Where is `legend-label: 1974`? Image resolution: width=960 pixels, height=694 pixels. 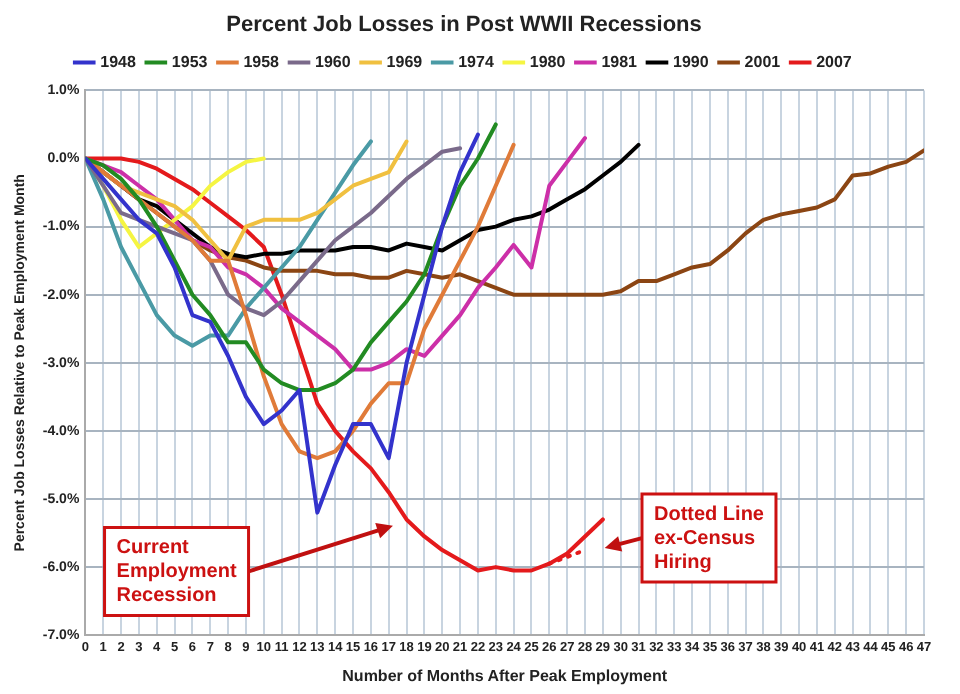 legend-label: 1974 is located at coordinates (476, 61).